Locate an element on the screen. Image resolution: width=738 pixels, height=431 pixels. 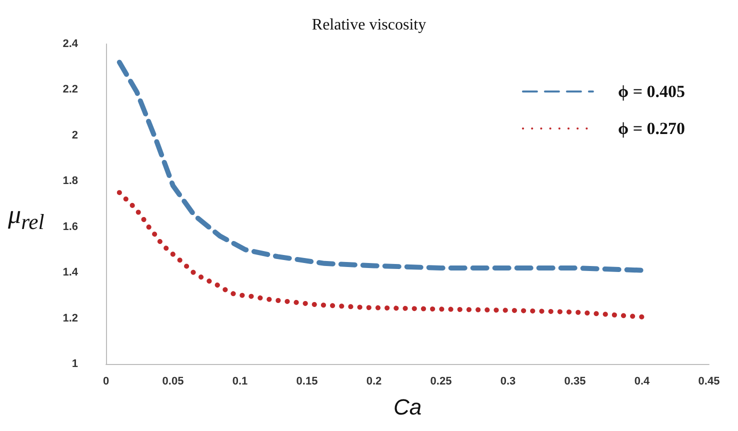
x-tick-label: 0.45 is located at coordinates (709, 382).